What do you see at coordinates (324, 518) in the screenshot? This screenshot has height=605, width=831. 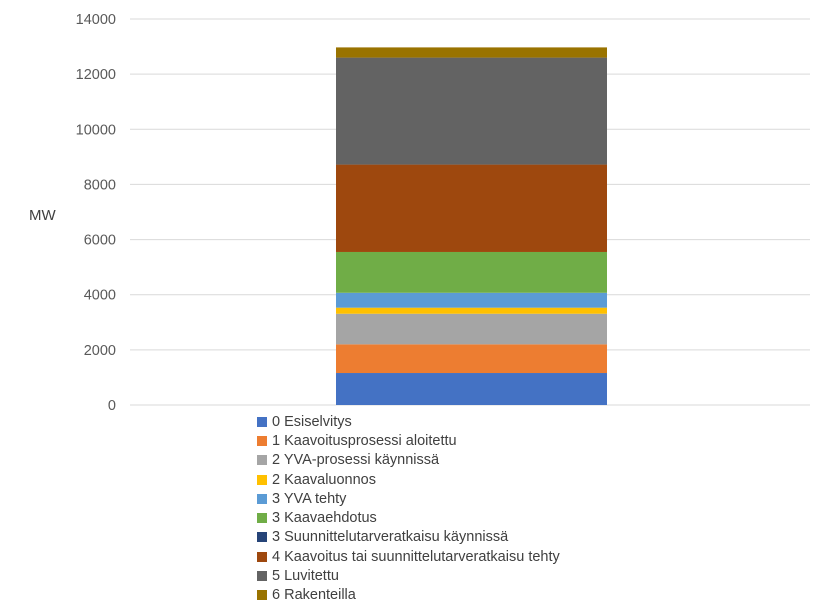 I see `legend-label: 3 Kaavaehdotus` at bounding box center [324, 518].